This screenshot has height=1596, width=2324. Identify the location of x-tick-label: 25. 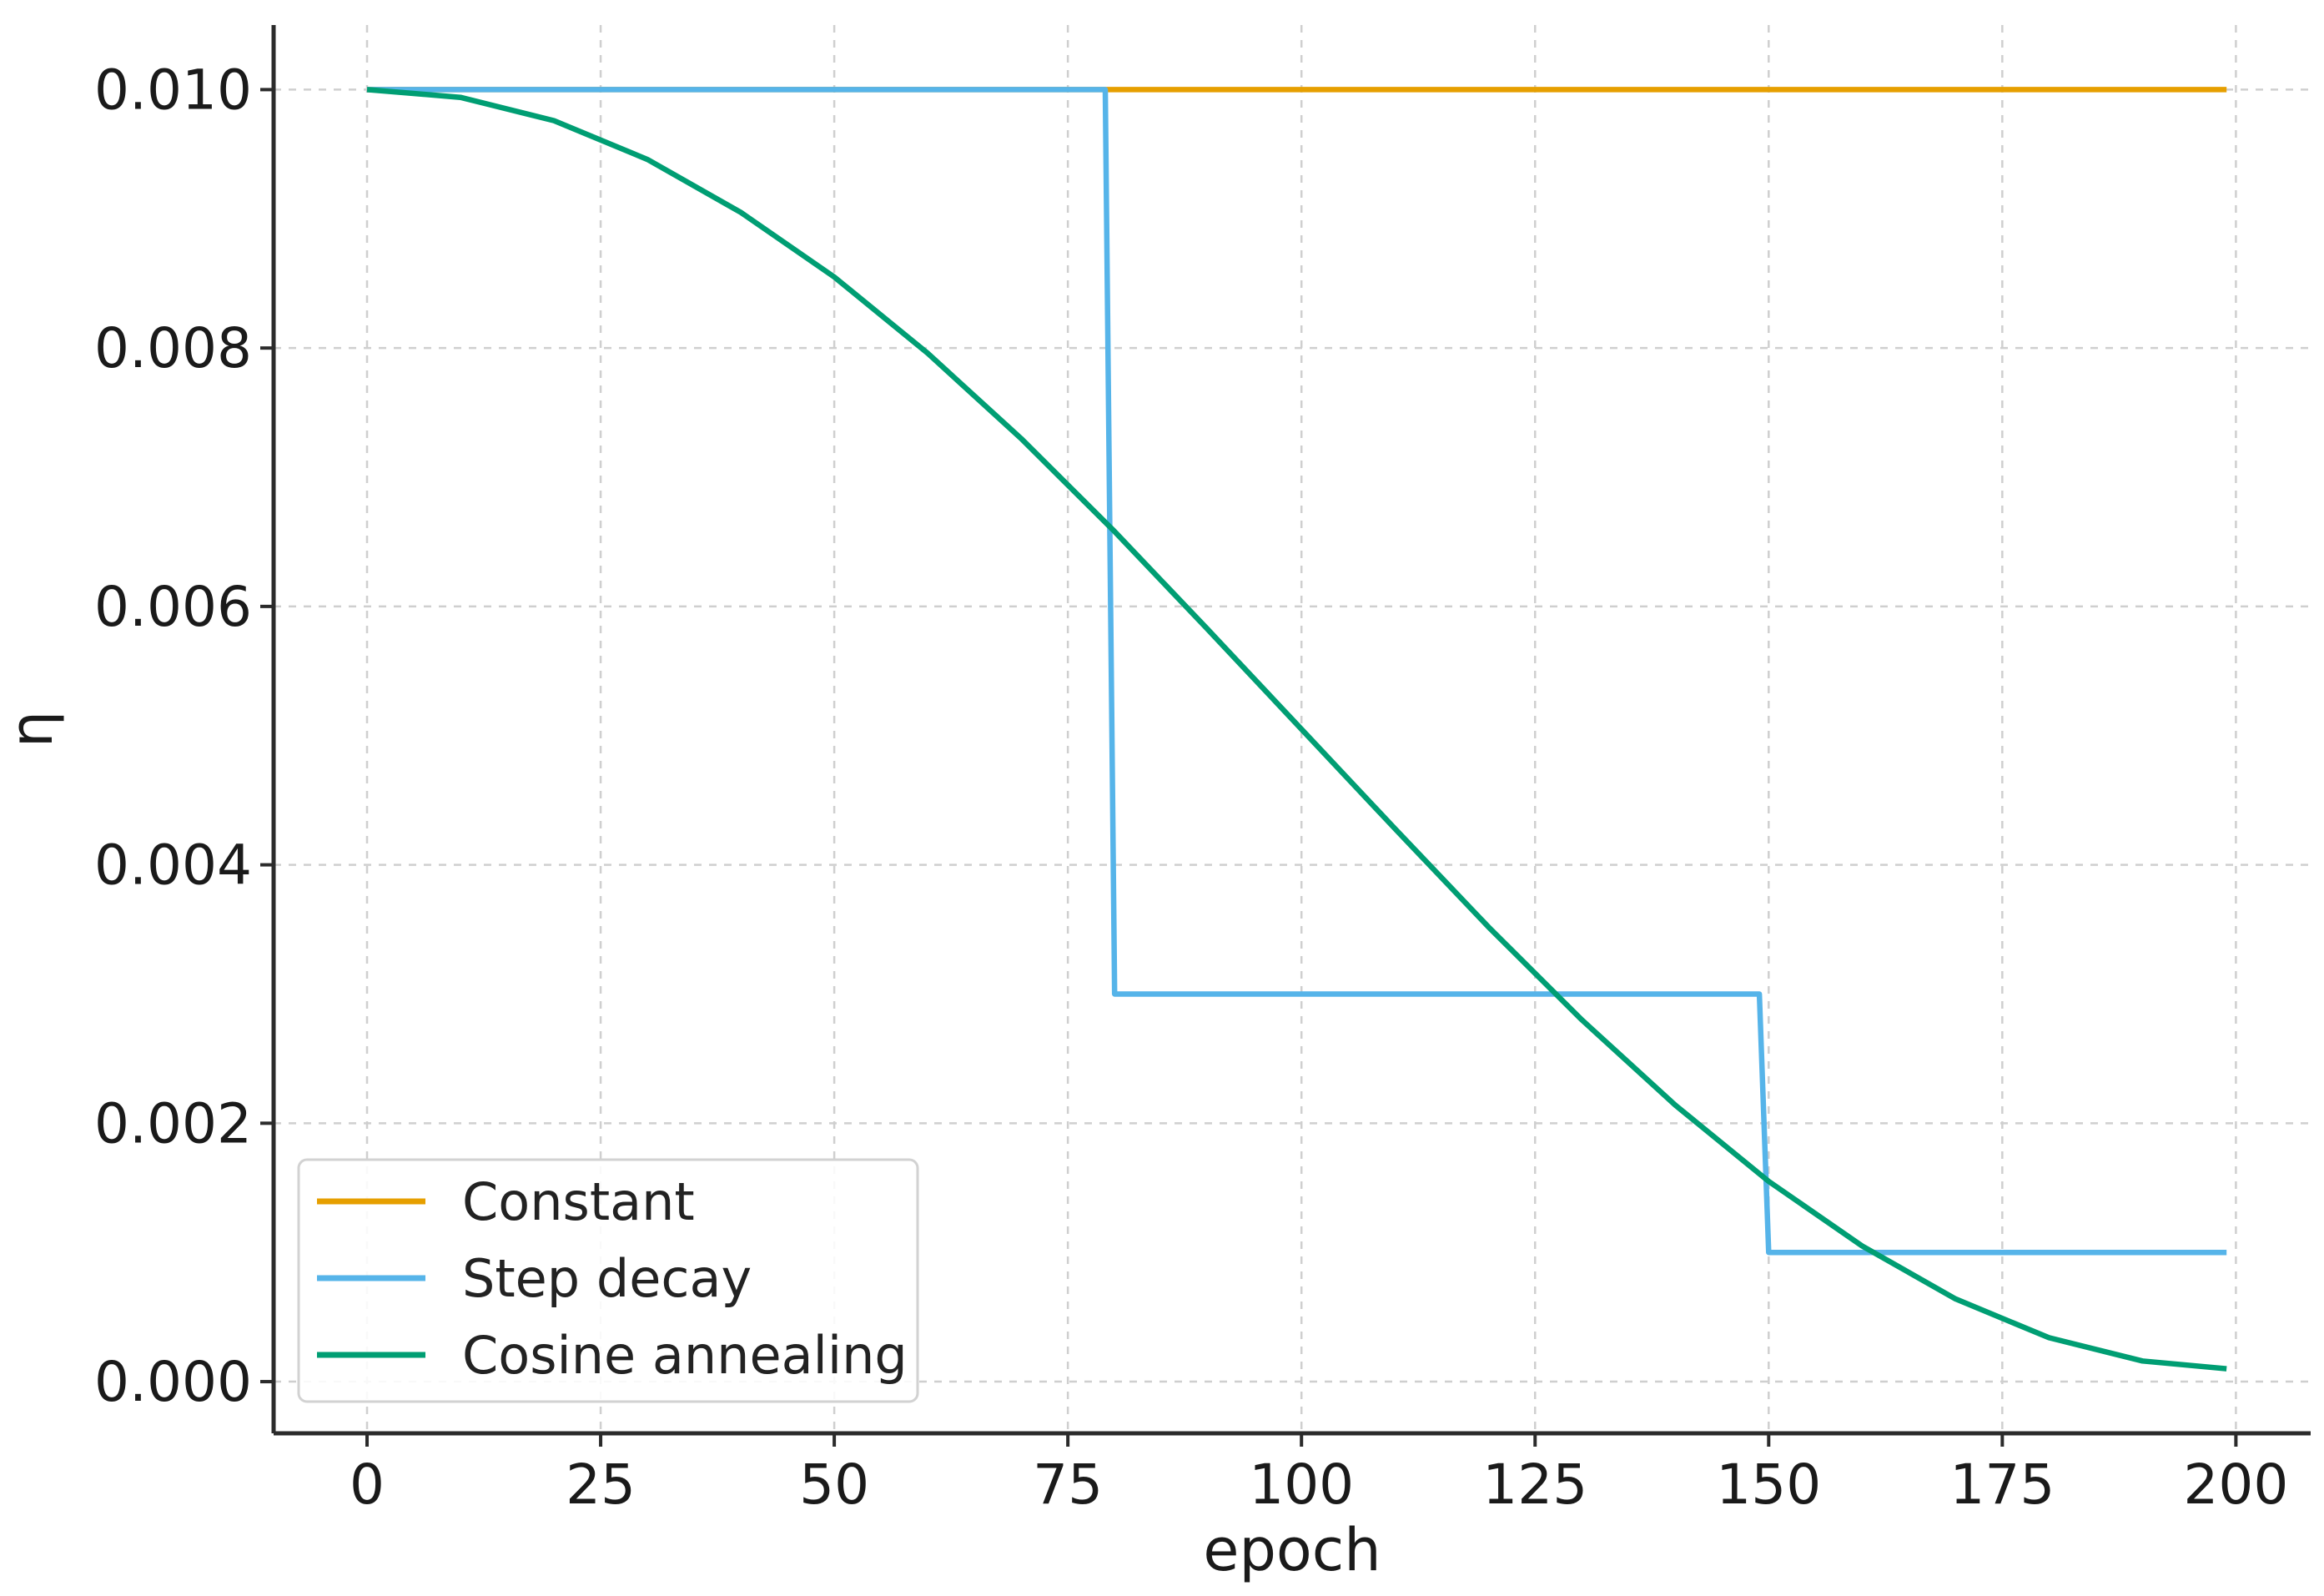
(601, 1485).